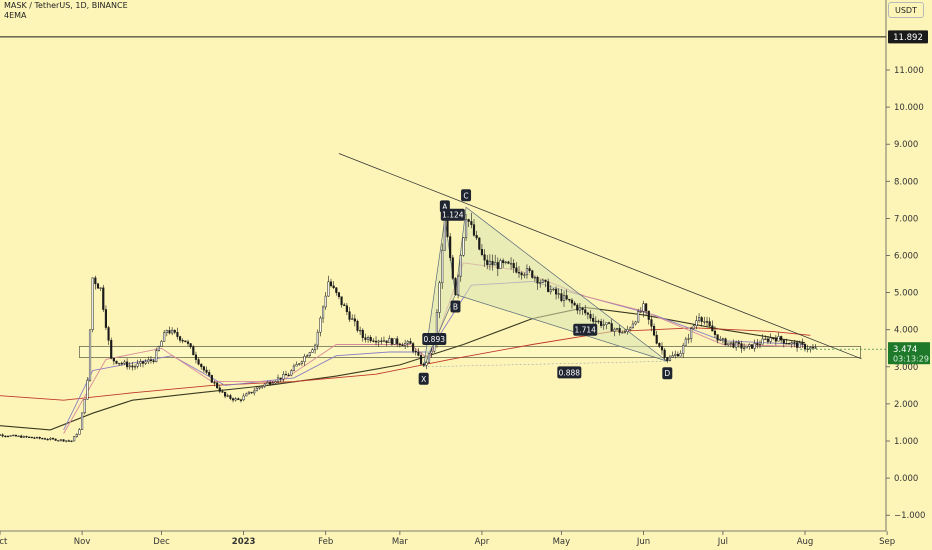 The height and width of the screenshot is (550, 932). What do you see at coordinates (906, 479) in the screenshot?
I see `y-tick-label: 0.000` at bounding box center [906, 479].